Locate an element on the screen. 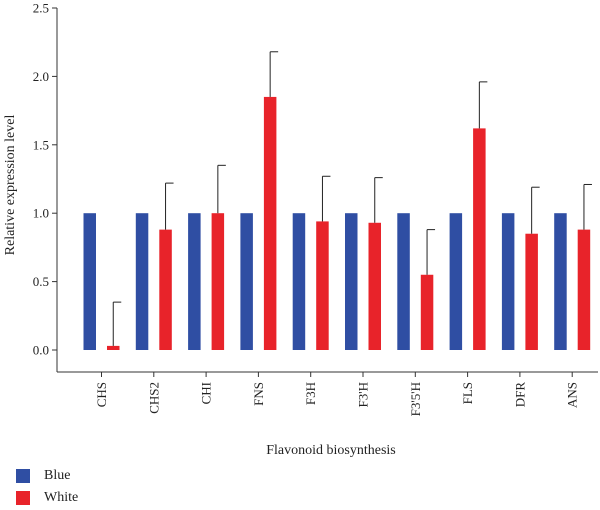  y-tick-label: 1.5 is located at coordinates (41, 144).